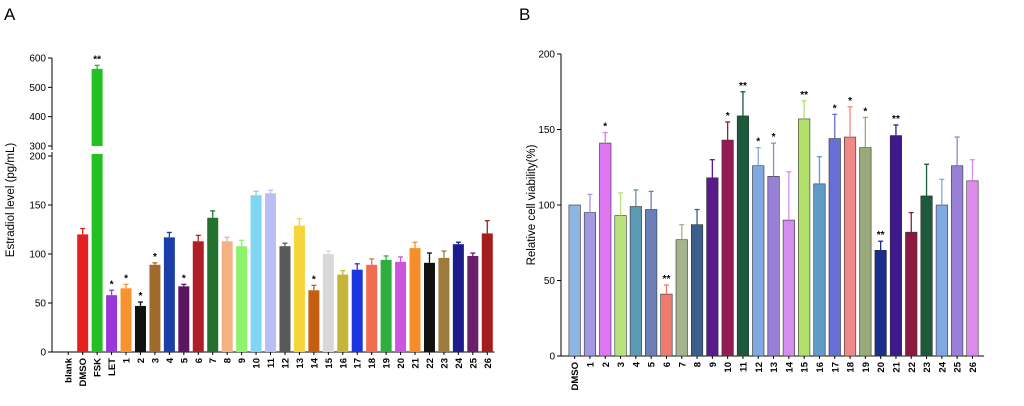 This screenshot has width=1024, height=406. What do you see at coordinates (98, 367) in the screenshot?
I see `x-tick-label-a: FSK` at bounding box center [98, 367].